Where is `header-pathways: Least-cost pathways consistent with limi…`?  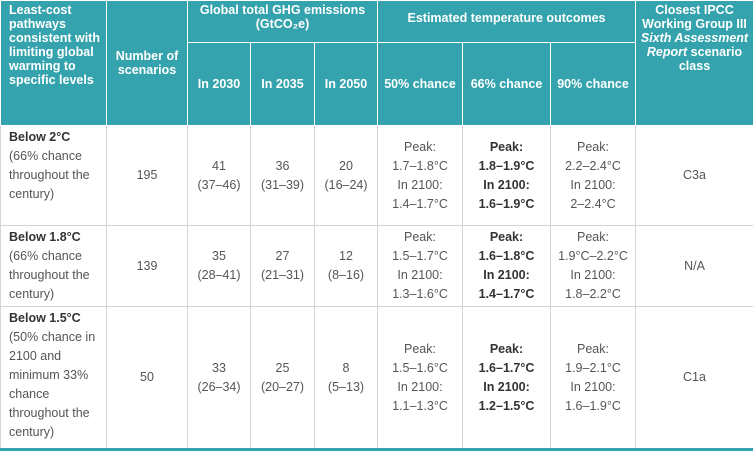
header-pathways: Least-cost pathways consistent with limi… is located at coordinates (53, 63).